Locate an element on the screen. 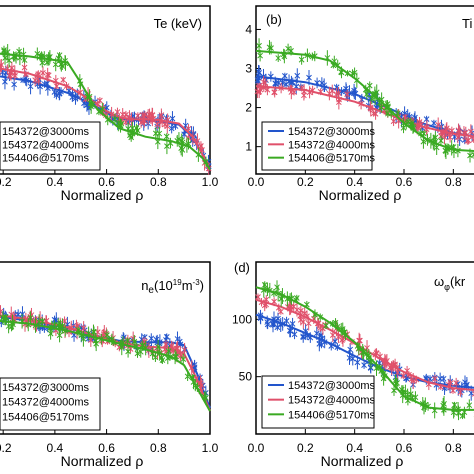 This screenshot has width=474, height=474. panel-title: ne(1019m-3) is located at coordinates (172, 287).